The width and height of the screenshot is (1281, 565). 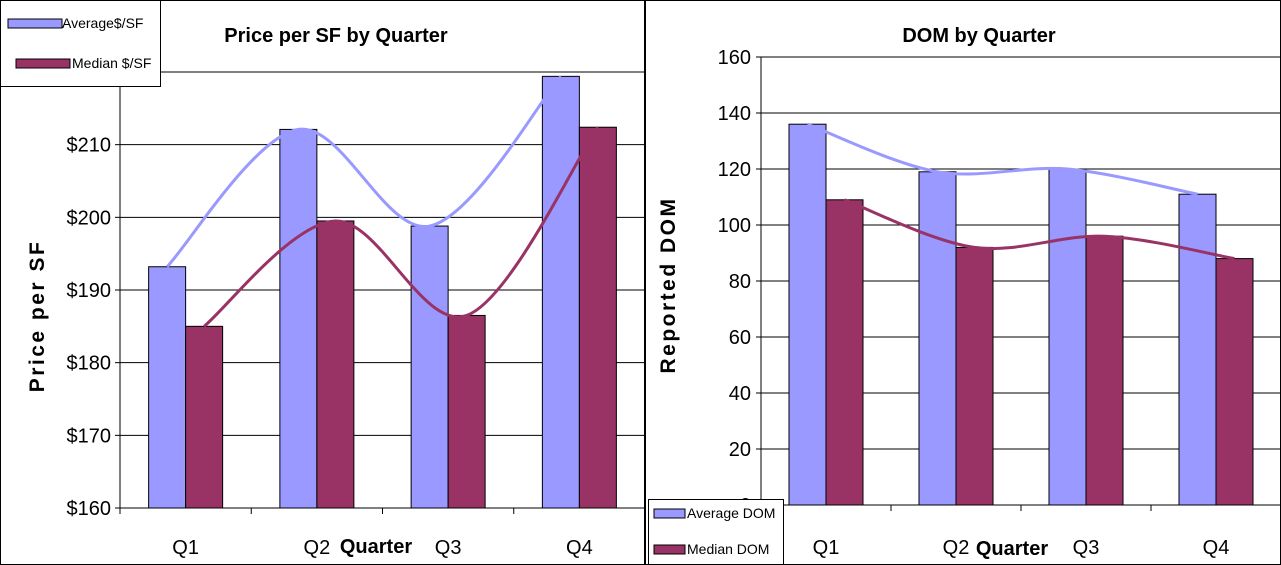 I want to click on legend: Average$/SF Median $/SF, so click(x=80, y=43).